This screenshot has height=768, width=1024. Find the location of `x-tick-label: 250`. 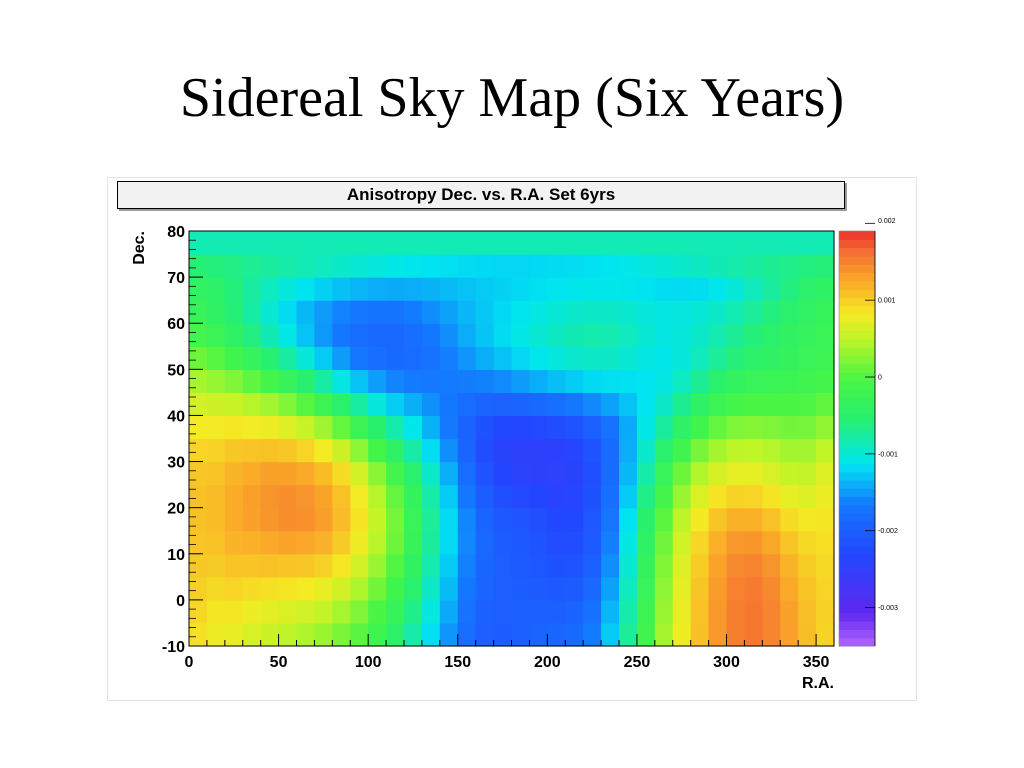

x-tick-label: 250 is located at coordinates (637, 662).